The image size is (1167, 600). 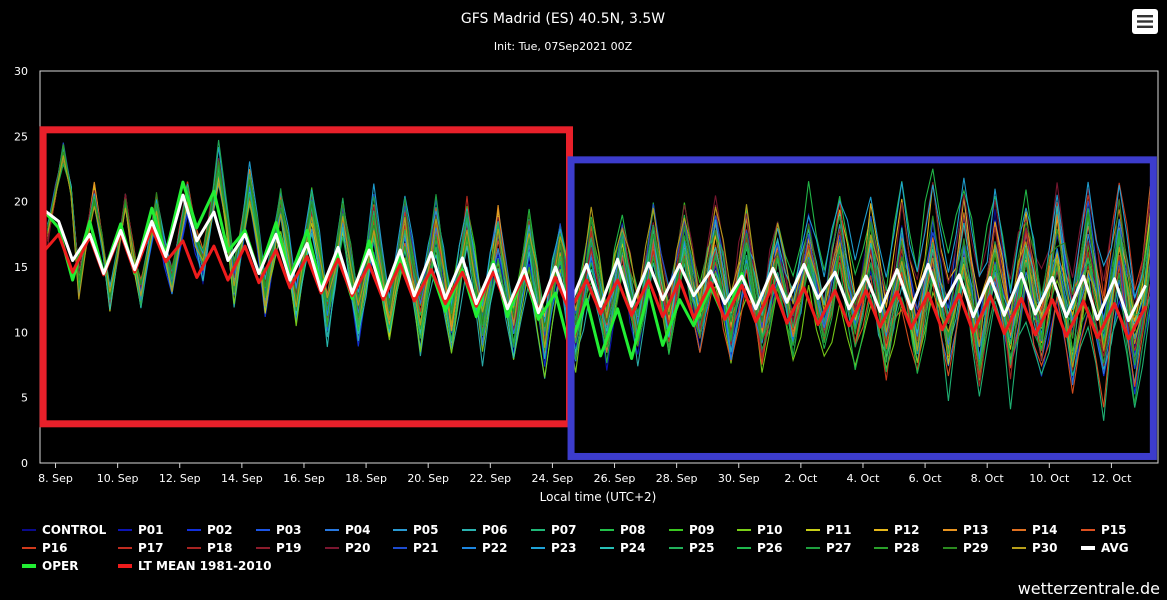 What do you see at coordinates (21, 71) in the screenshot?
I see `y-tick-label: 30` at bounding box center [21, 71].